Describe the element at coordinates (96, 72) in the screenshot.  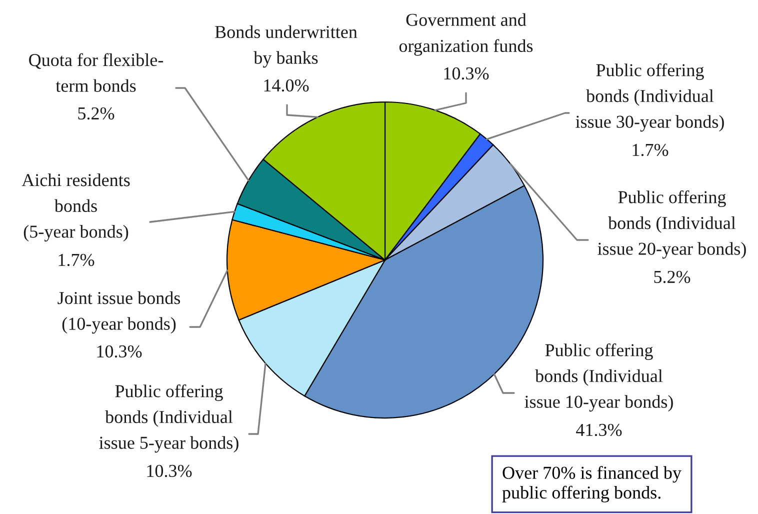
I see `slice-label: Quota for flexible- term bonds` at that location.